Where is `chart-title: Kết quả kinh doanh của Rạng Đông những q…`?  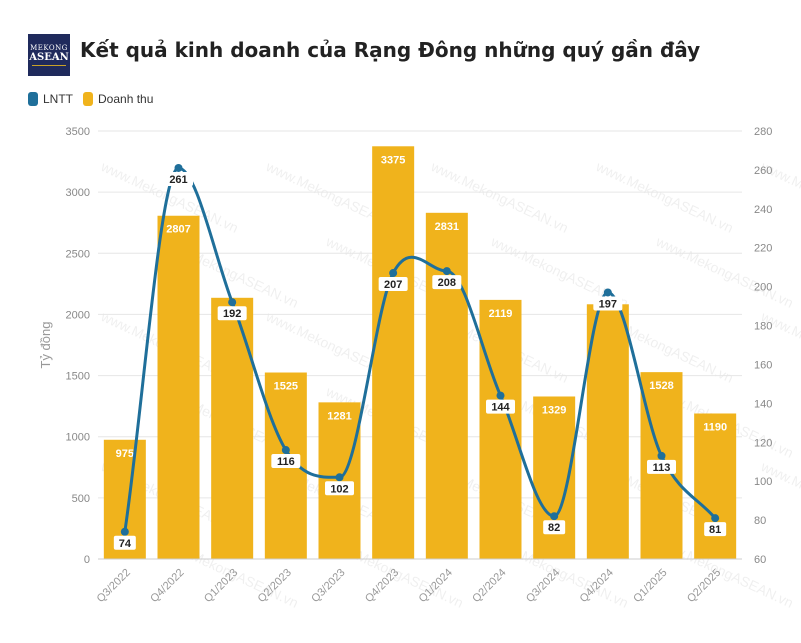
chart-title: Kết quả kinh doanh của Rạng Đông những q… is located at coordinates (390, 50).